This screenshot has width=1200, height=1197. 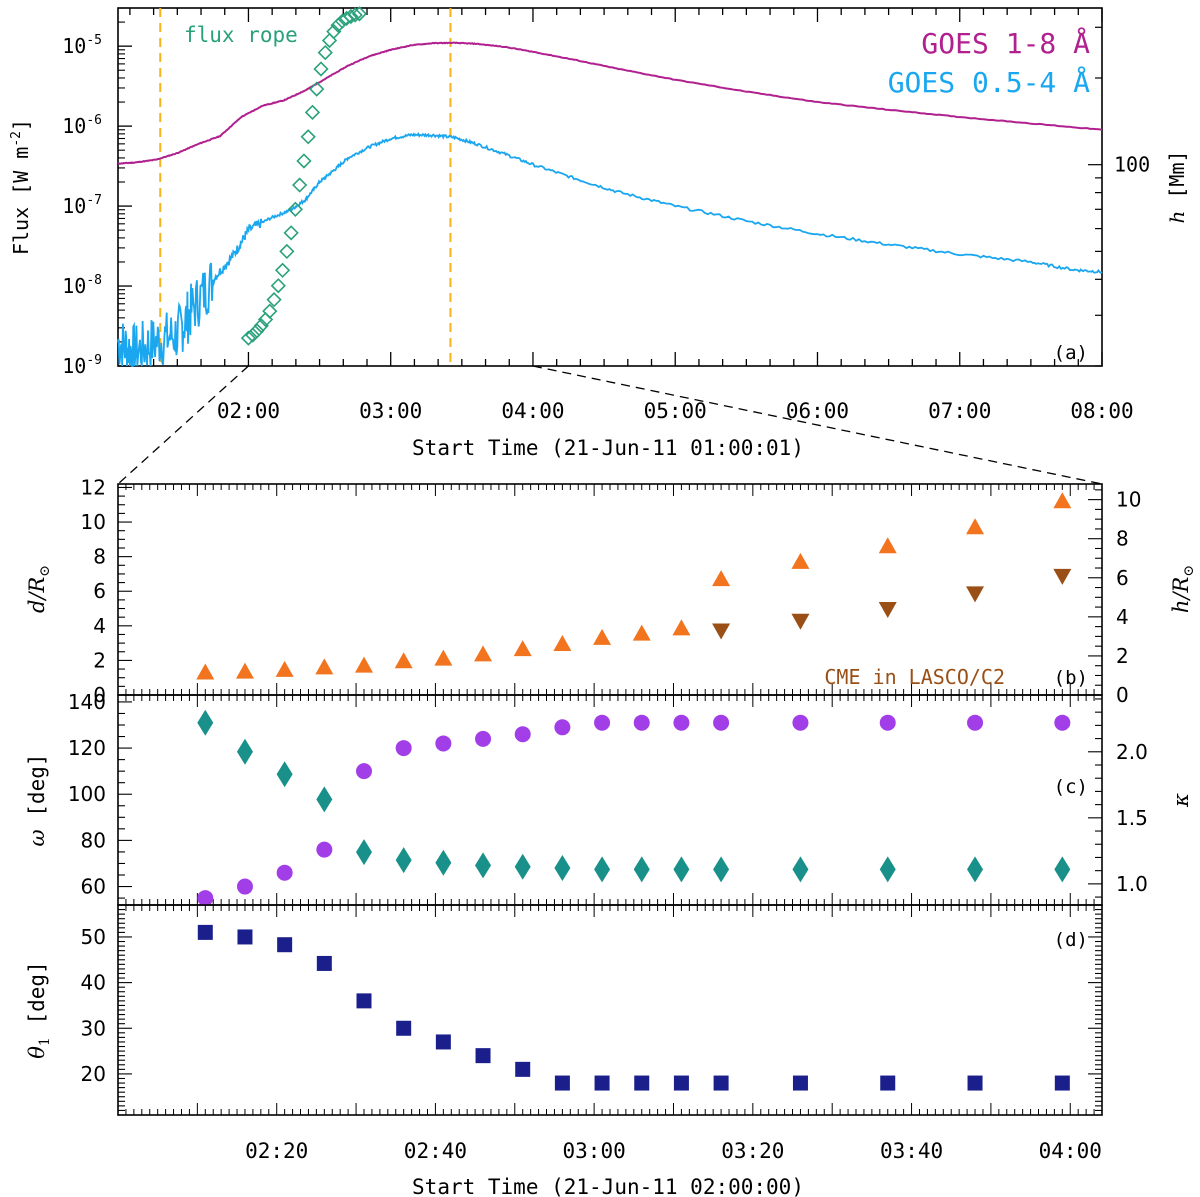 I want to click on panel-c-ylabel-rest: [deg], so click(x=37, y=792).